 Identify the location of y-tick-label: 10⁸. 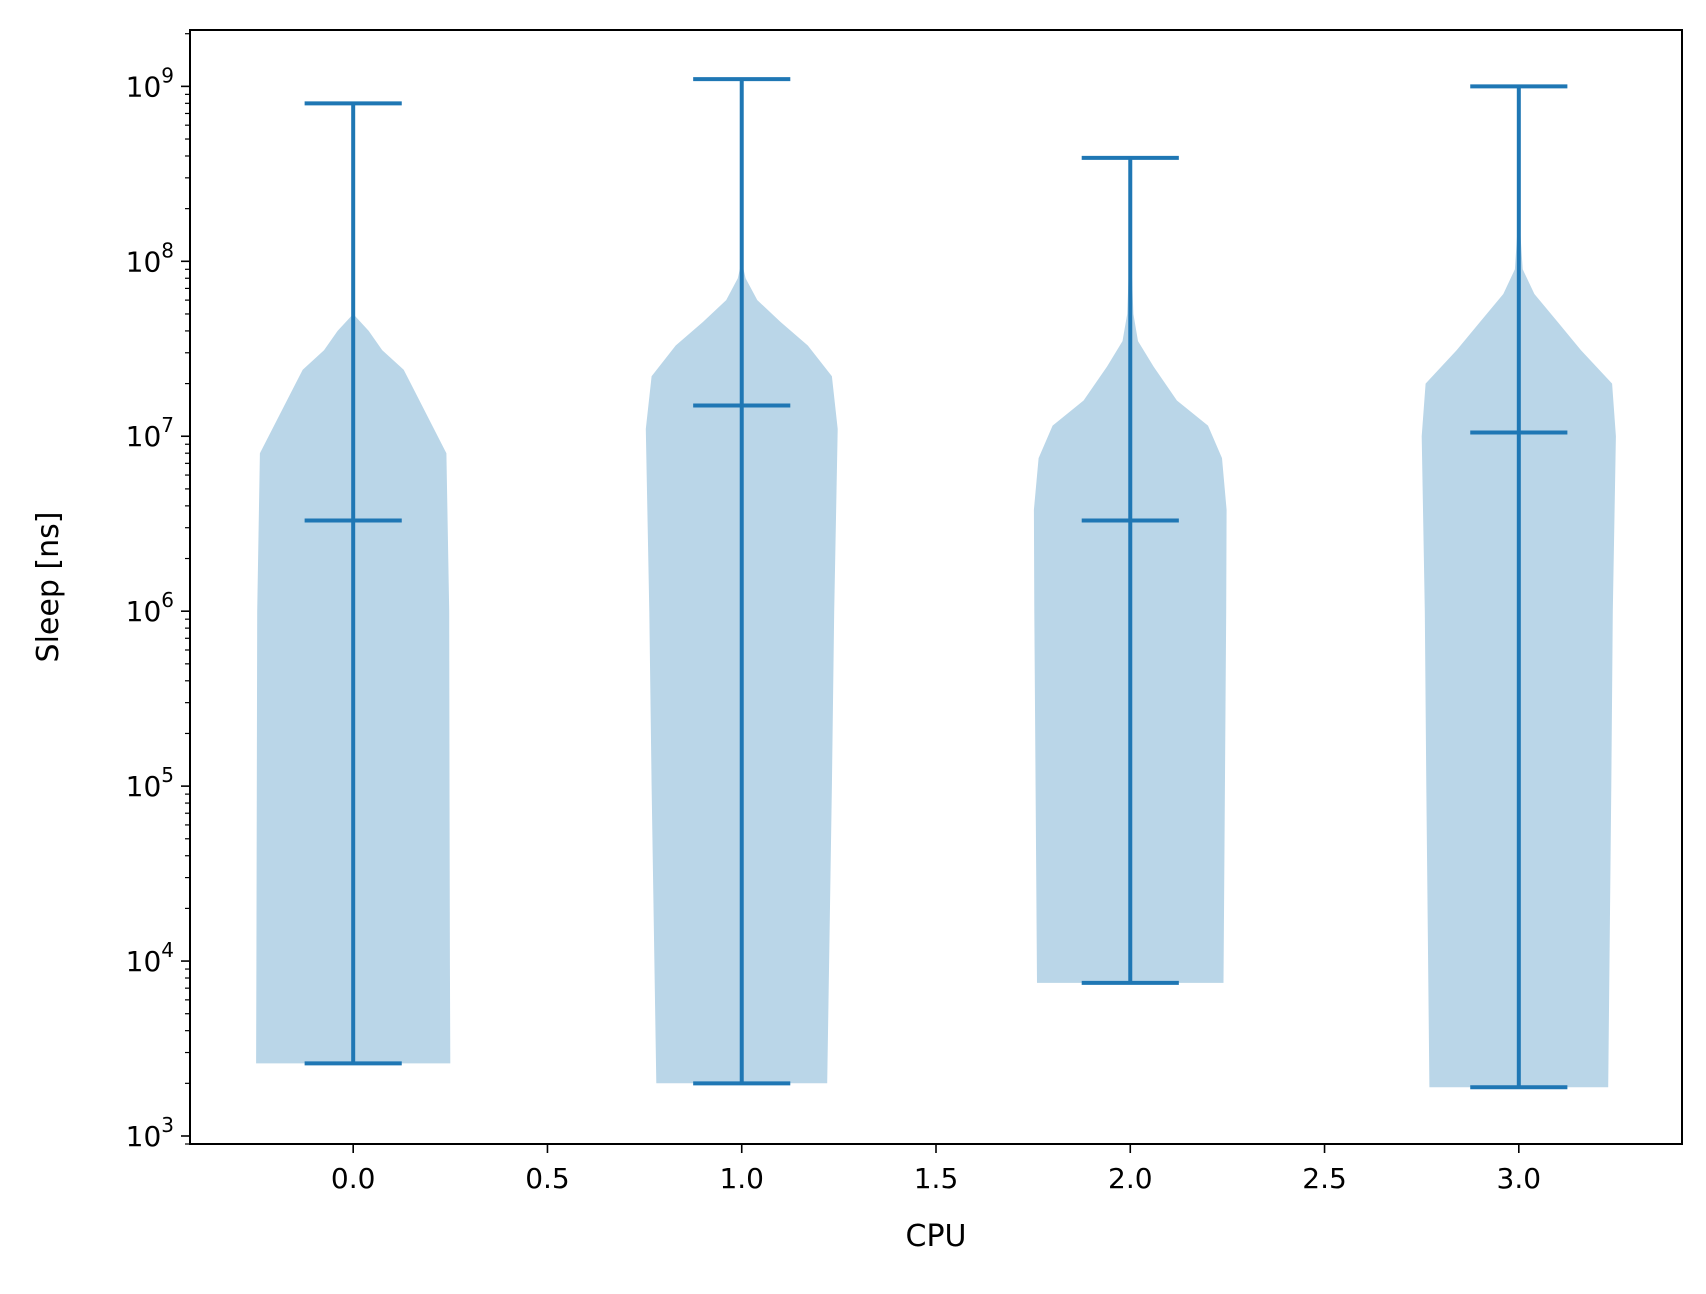
(150, 258).